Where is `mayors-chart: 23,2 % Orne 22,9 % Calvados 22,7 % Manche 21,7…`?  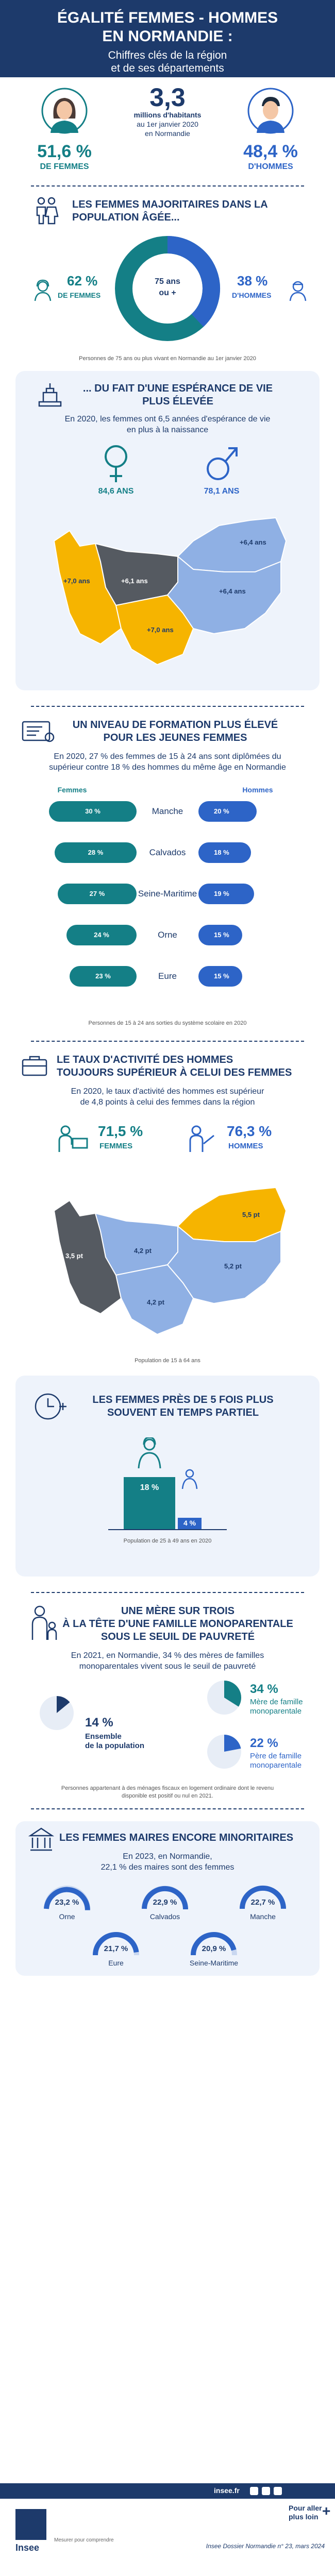
mayors-chart: 23,2 % Orne 22,9 % Calvados 22,7 % Manche 21,7… is located at coordinates (167, 1924).